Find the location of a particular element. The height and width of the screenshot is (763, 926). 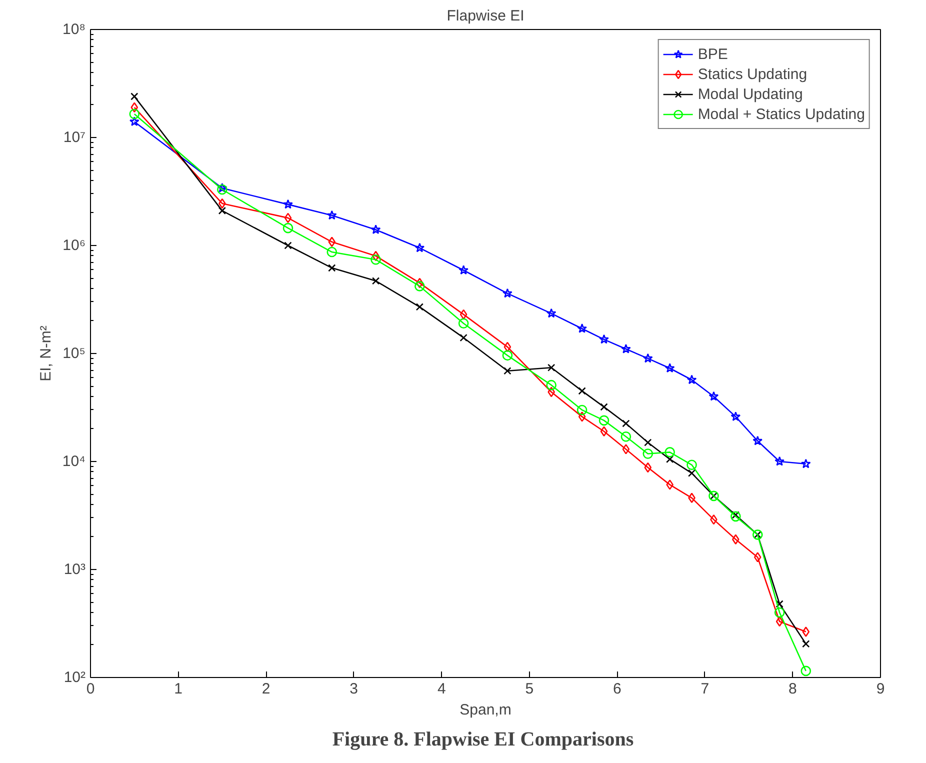

legend-label: Modal + Statics Updating is located at coordinates (781, 114).